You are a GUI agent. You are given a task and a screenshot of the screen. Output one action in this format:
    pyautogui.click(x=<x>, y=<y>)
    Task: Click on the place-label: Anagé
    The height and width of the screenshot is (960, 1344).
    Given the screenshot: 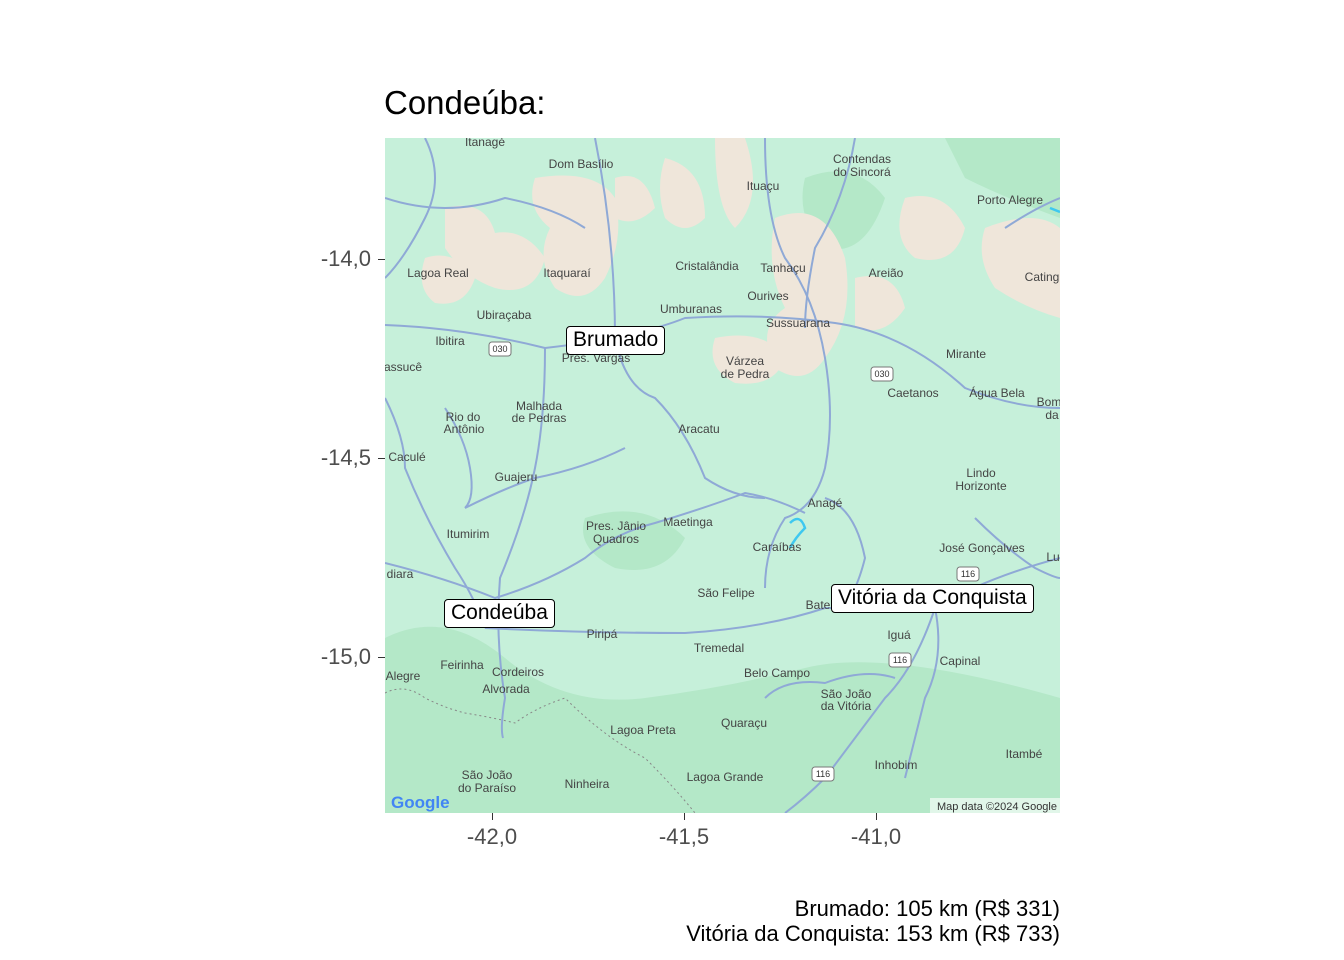 What is the action you would take?
    pyautogui.click(x=825, y=503)
    